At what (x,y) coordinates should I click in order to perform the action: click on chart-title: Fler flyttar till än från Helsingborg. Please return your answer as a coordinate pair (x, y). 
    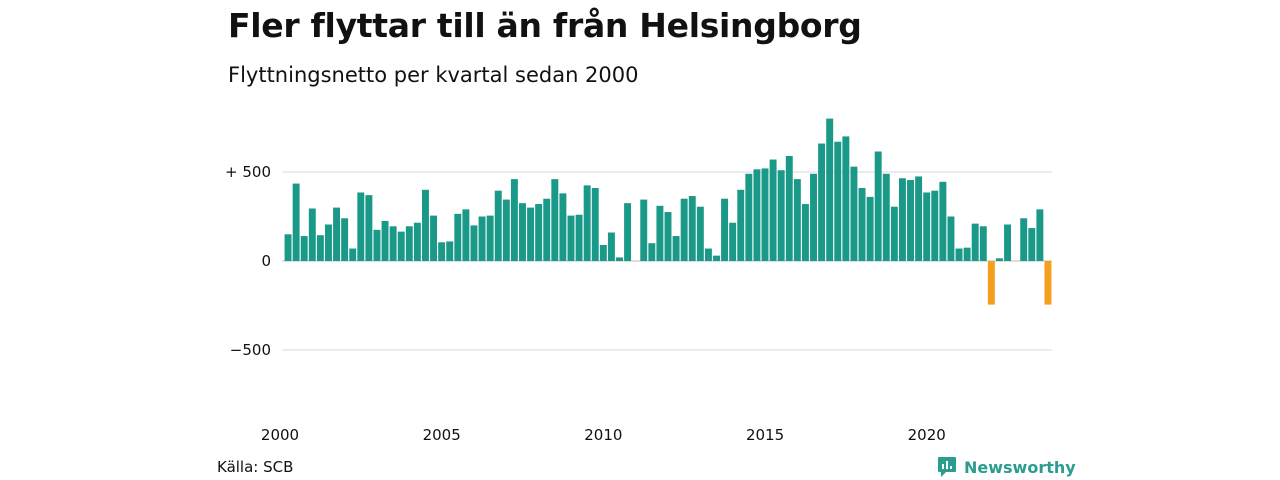
    Looking at the image, I should click on (545, 25).